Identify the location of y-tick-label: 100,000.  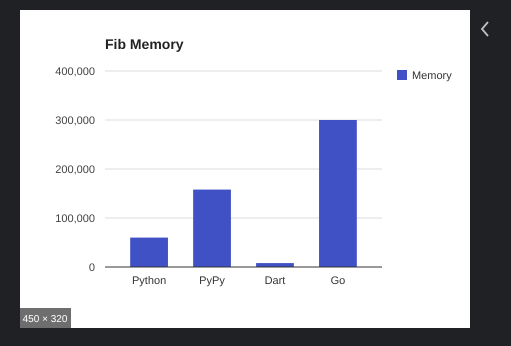
(75, 218).